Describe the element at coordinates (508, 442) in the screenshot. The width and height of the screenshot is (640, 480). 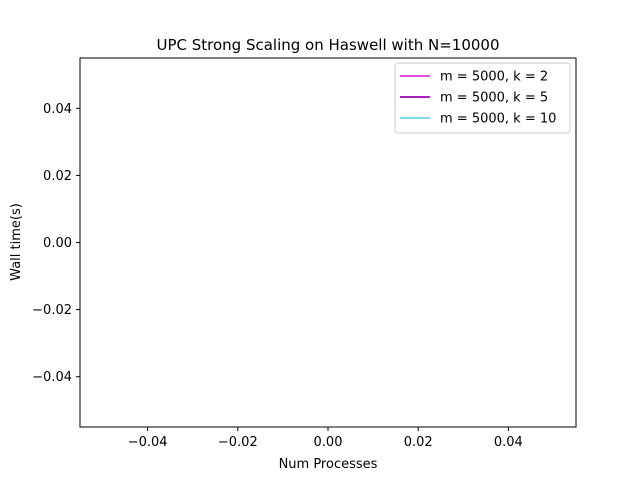
I see `x-tick-label: 0.04` at that location.